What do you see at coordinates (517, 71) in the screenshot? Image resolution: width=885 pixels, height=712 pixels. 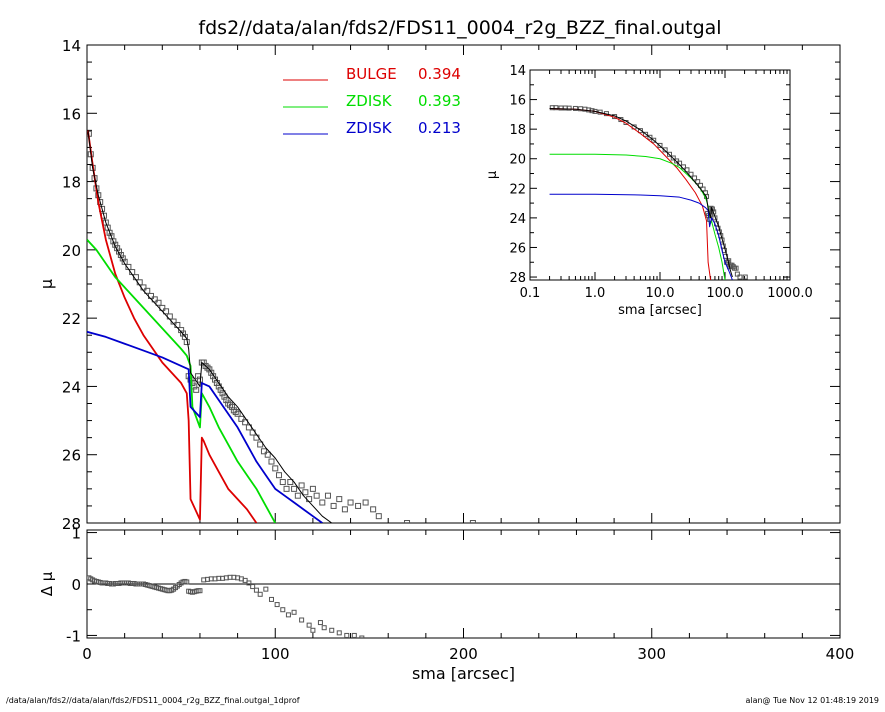 I see `inset-y-tick-label: 14` at bounding box center [517, 71].